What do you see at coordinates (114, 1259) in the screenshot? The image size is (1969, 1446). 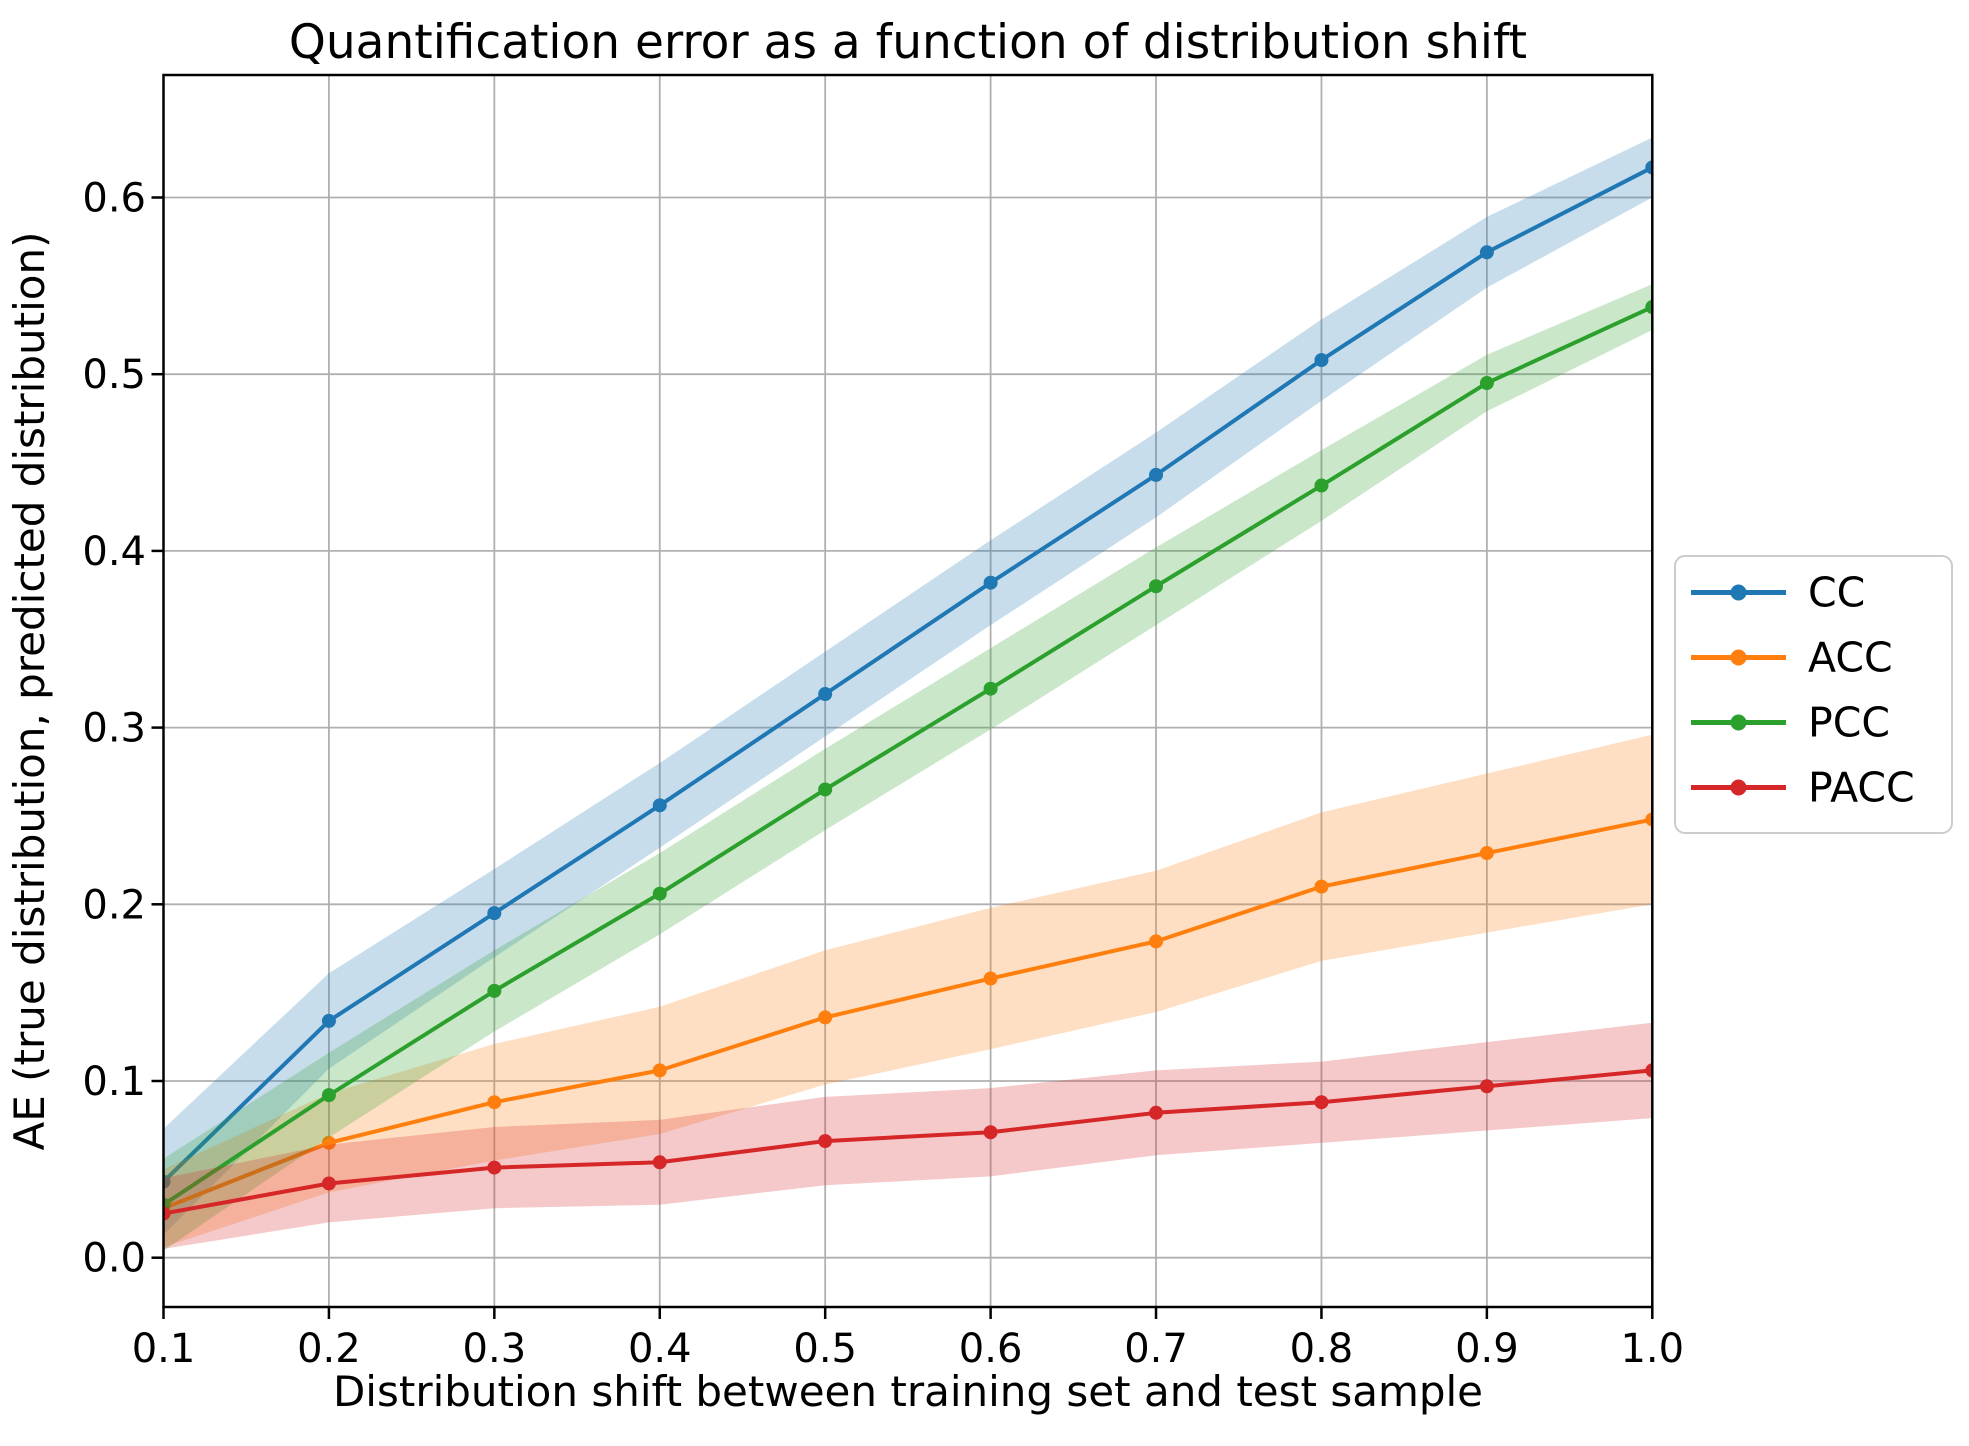 I see `y-tick-label: 0.0` at bounding box center [114, 1259].